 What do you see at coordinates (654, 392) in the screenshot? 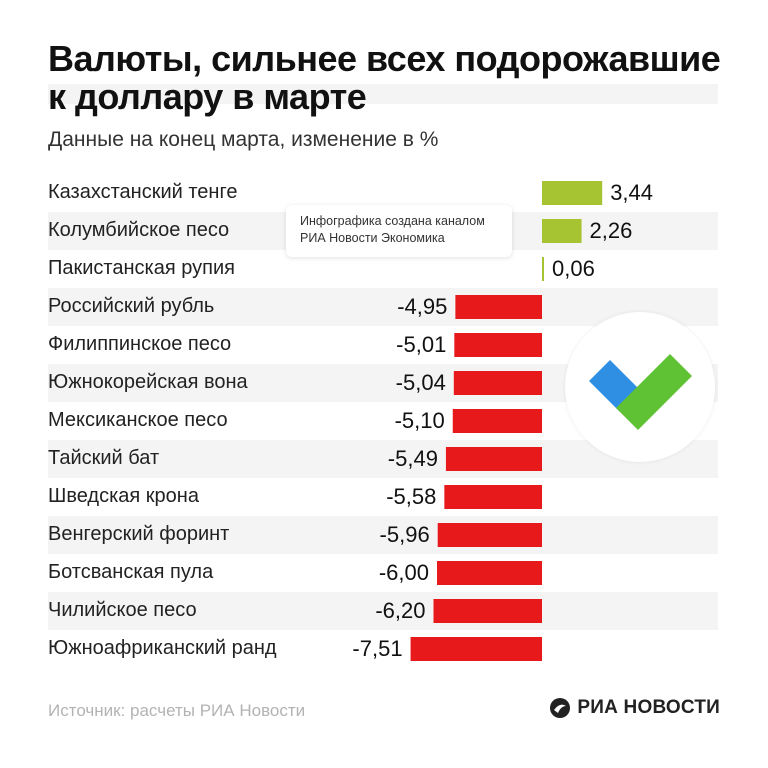
I see `checkmark-green-part` at bounding box center [654, 392].